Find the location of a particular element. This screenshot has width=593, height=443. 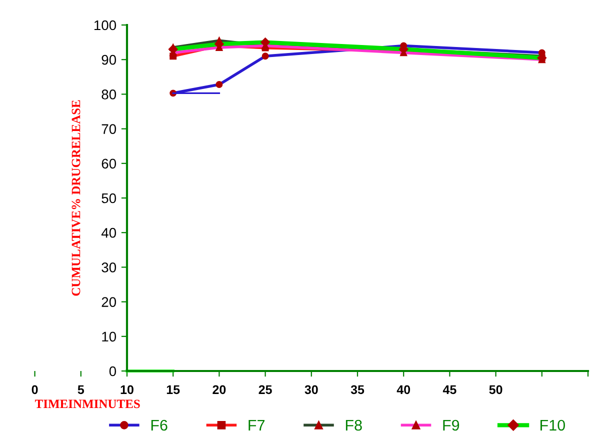

legend-label: F9 is located at coordinates (451, 425).